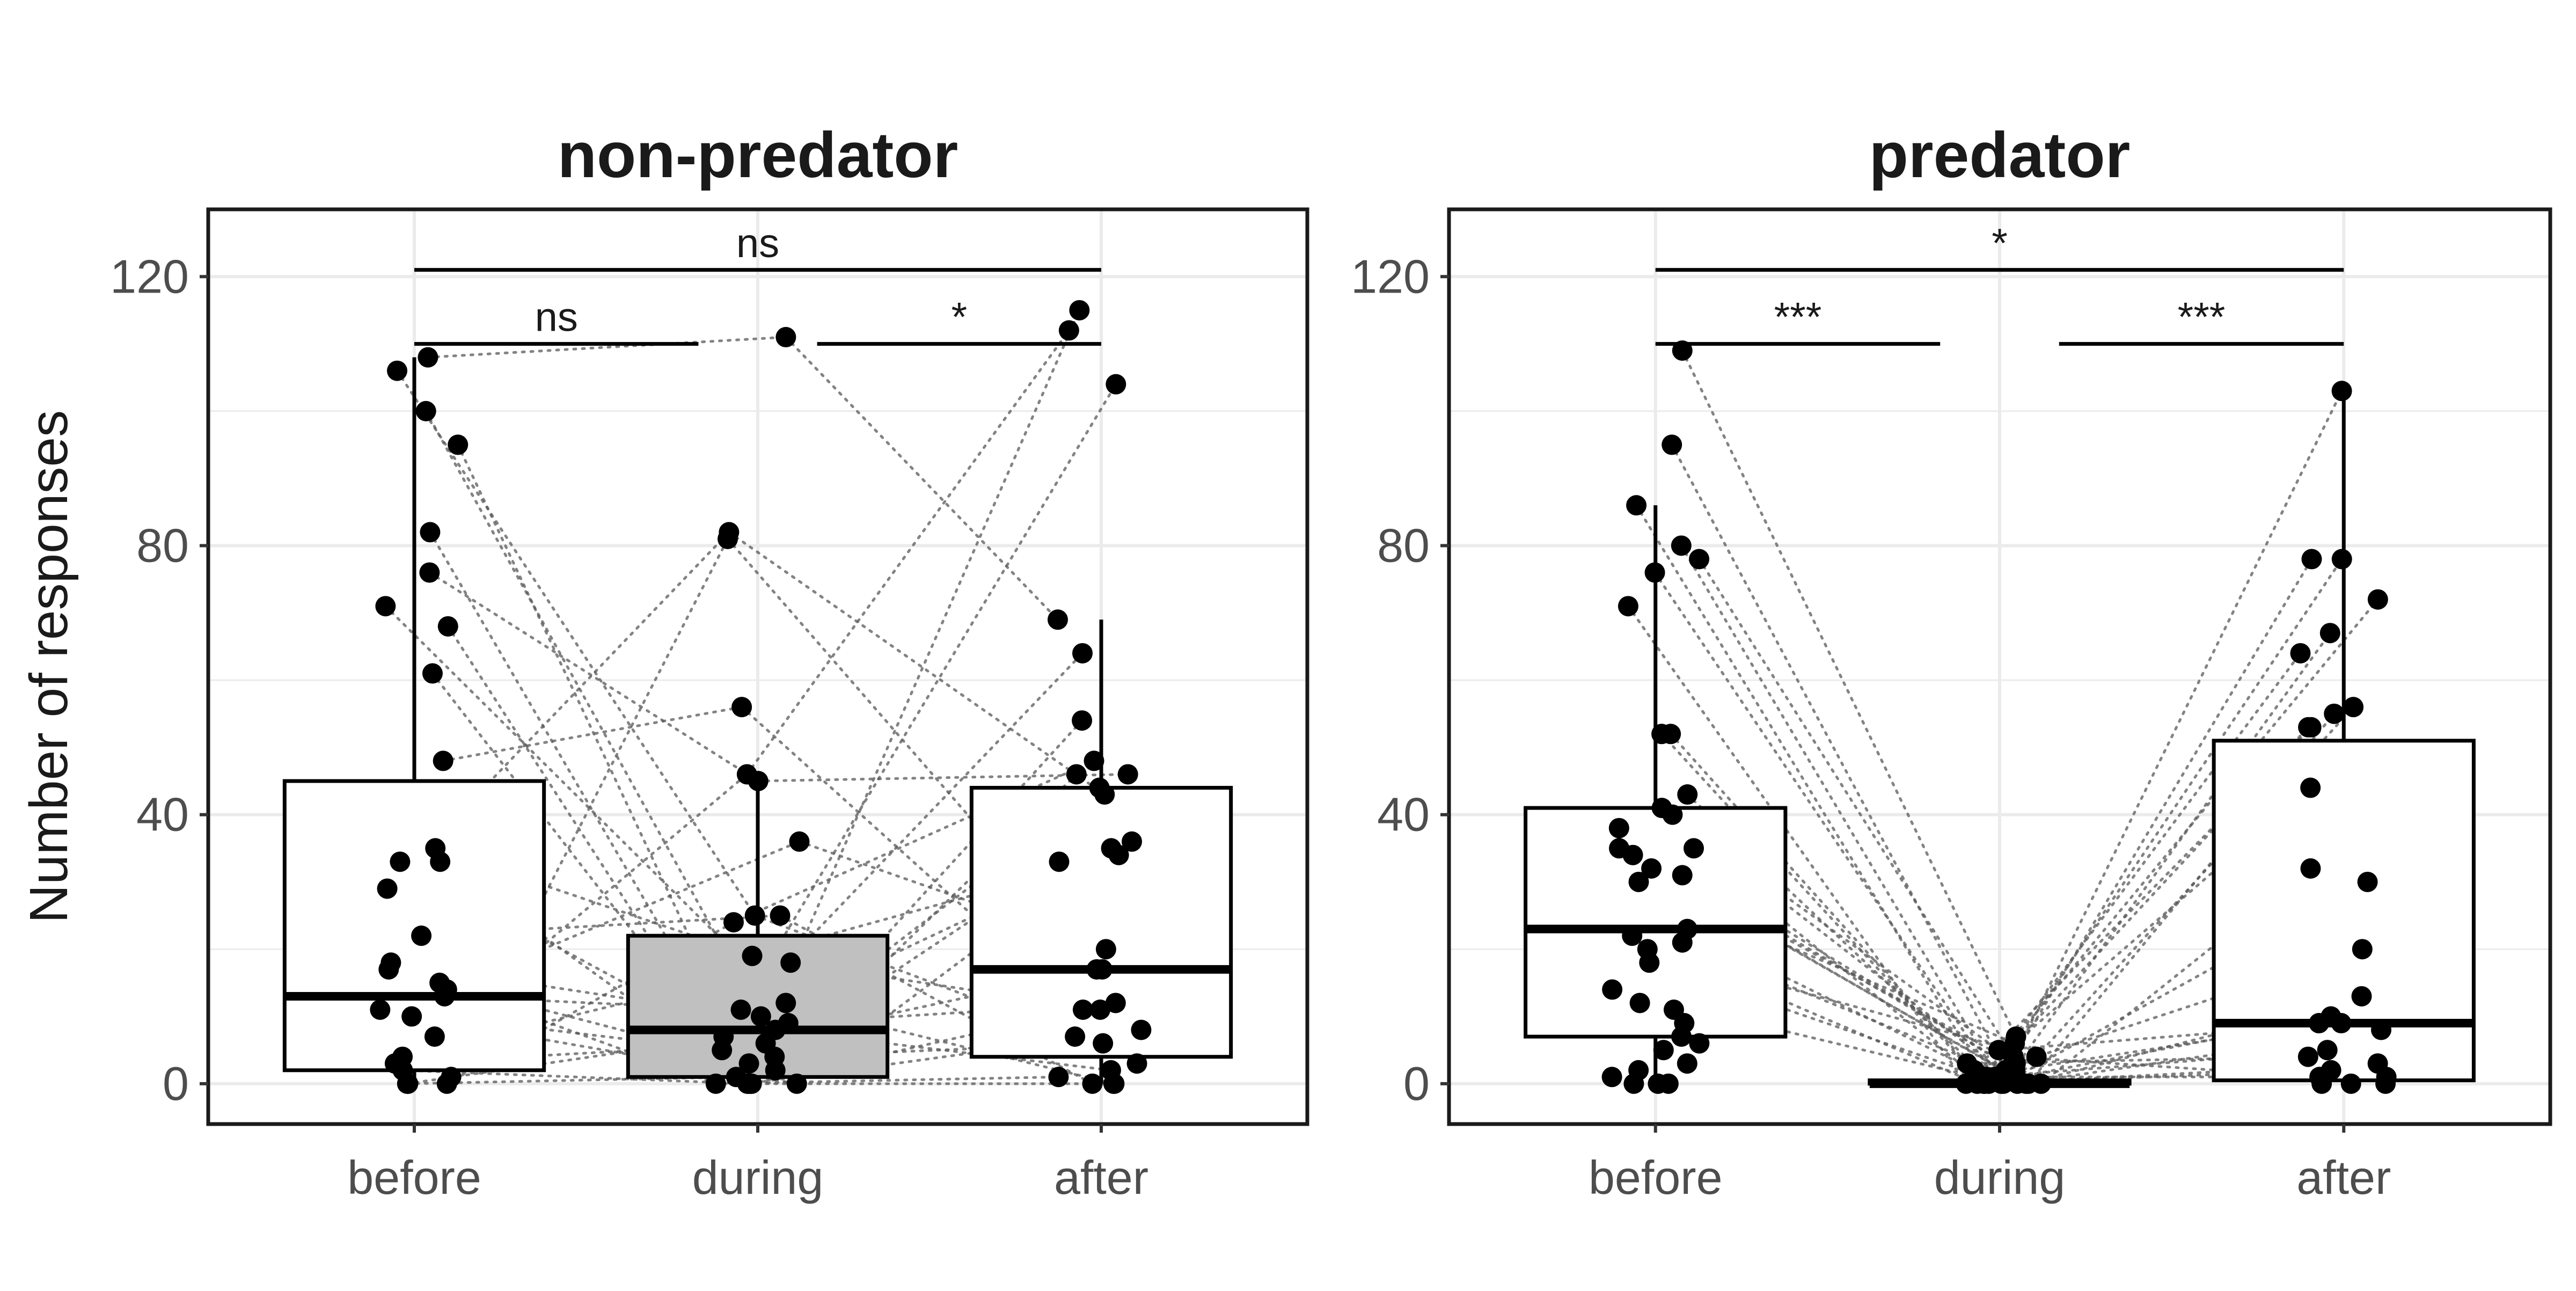 The width and height of the screenshot is (2576, 1291). Describe the element at coordinates (414, 1177) in the screenshot. I see `x-tick-label: before` at that location.